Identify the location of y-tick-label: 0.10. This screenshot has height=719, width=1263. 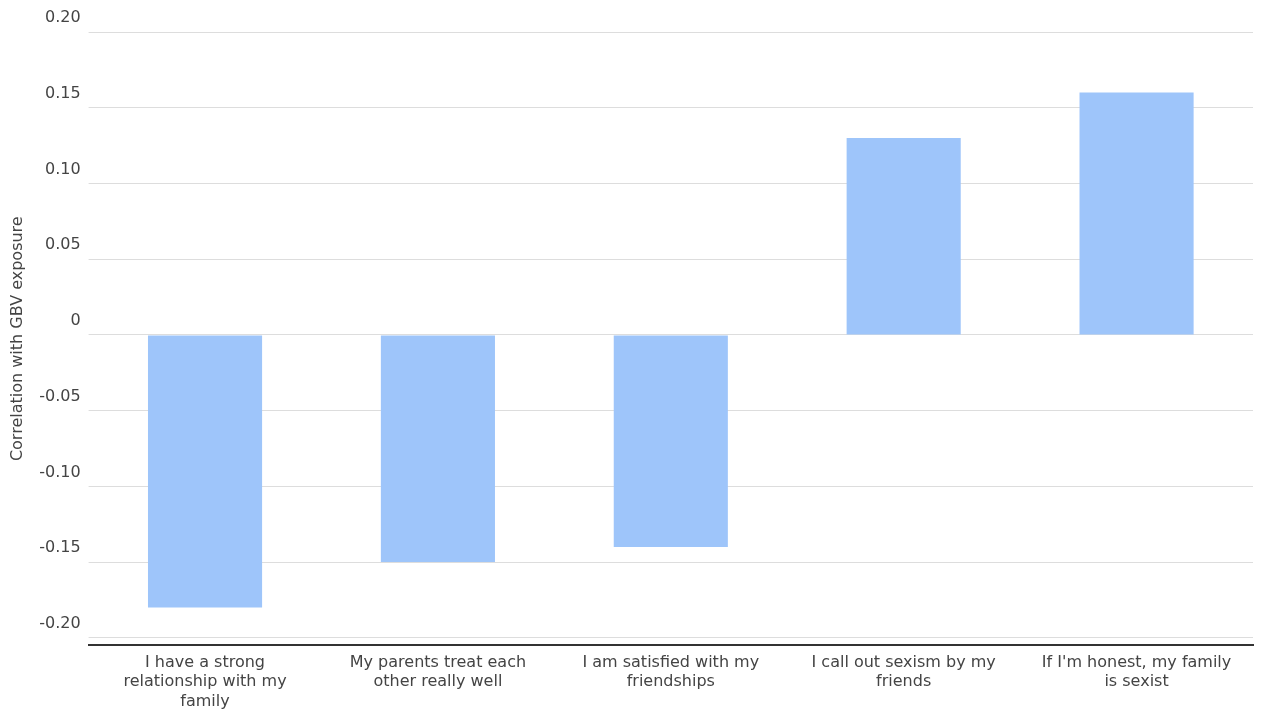
(62, 168).